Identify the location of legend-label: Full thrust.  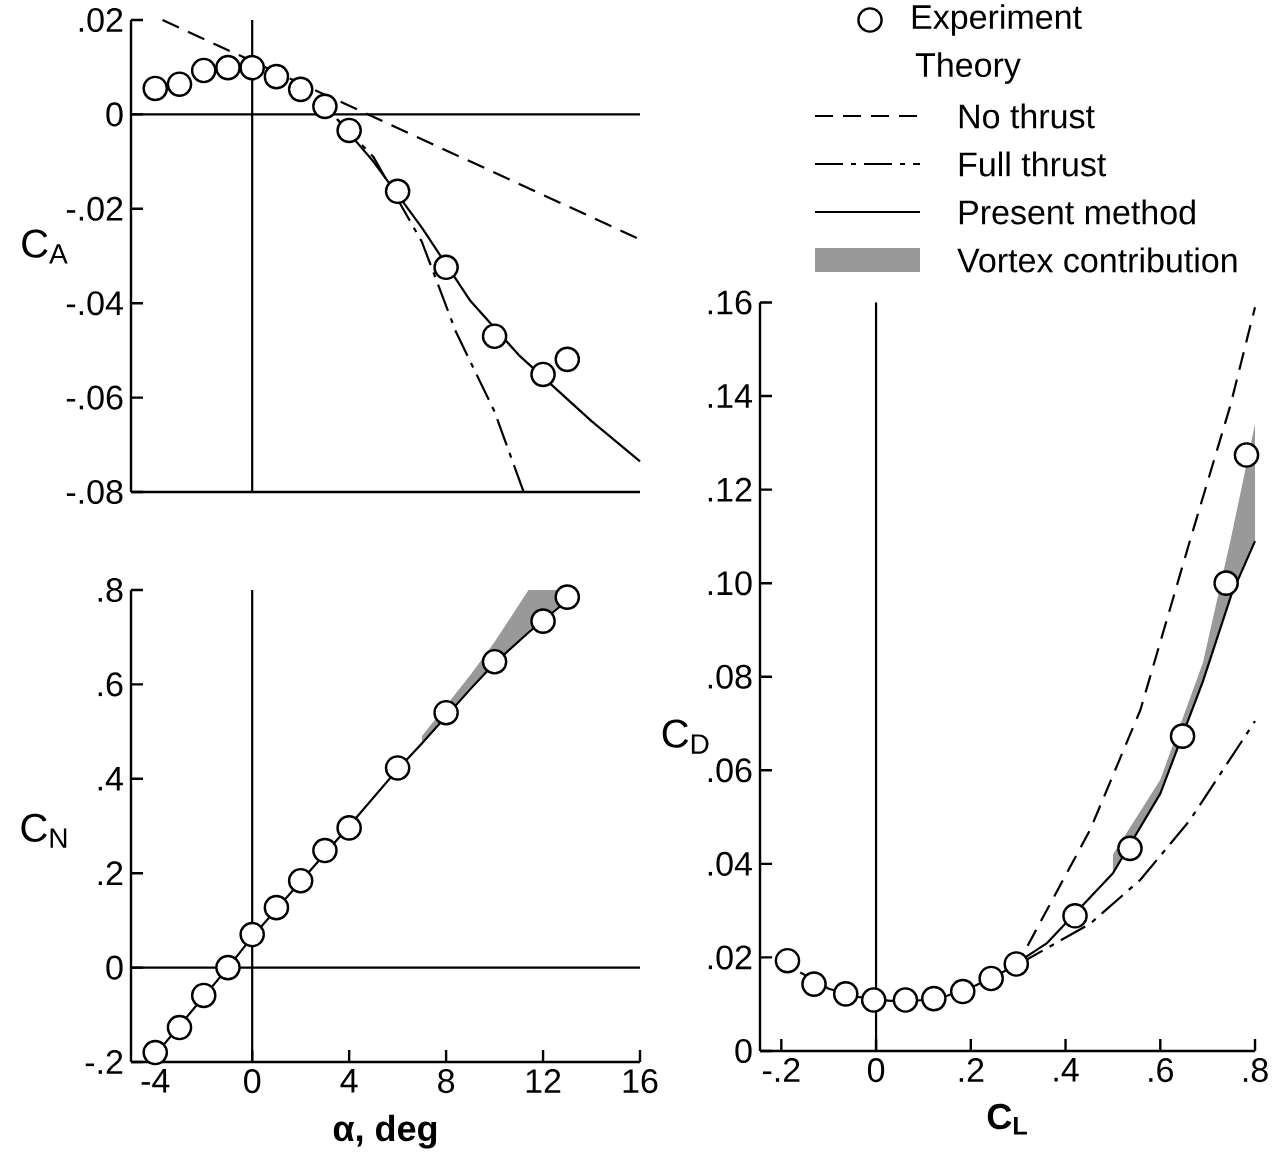
(1033, 164).